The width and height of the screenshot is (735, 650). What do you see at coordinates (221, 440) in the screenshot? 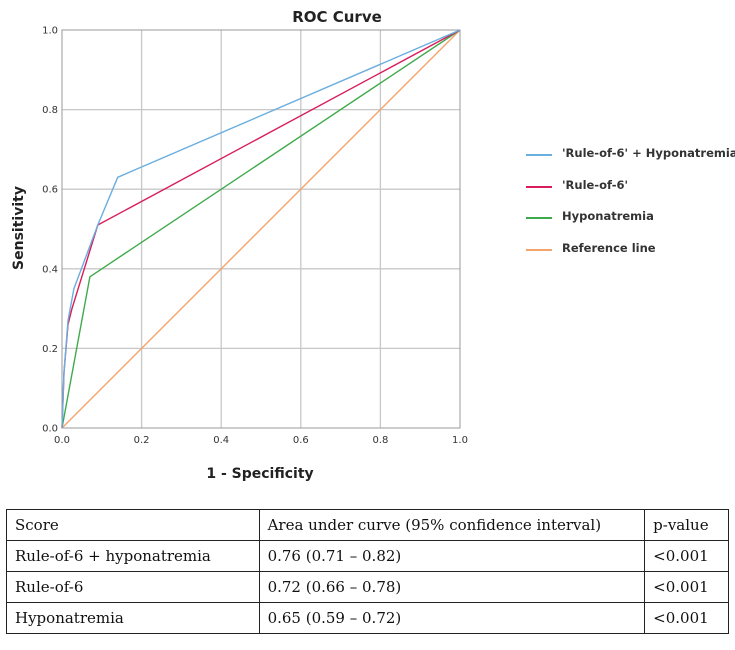
I see `x-tick-label: 0.4` at bounding box center [221, 440].